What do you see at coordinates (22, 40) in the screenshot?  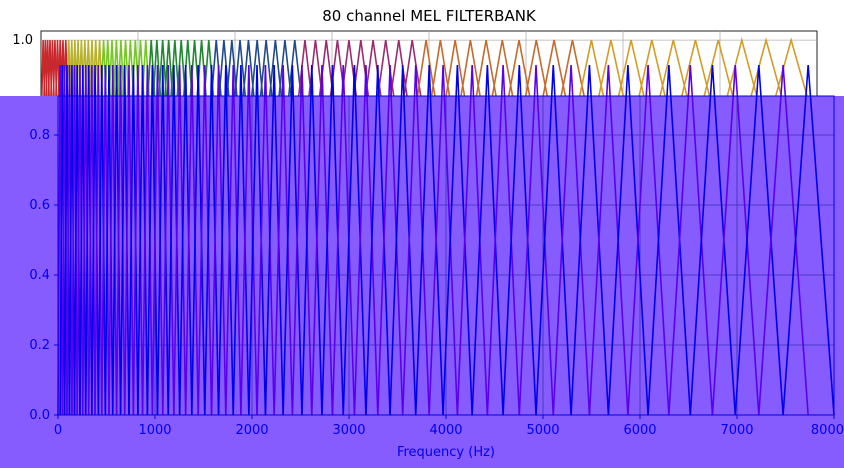 I see `top-y-tick-label: 1.0` at bounding box center [22, 40].